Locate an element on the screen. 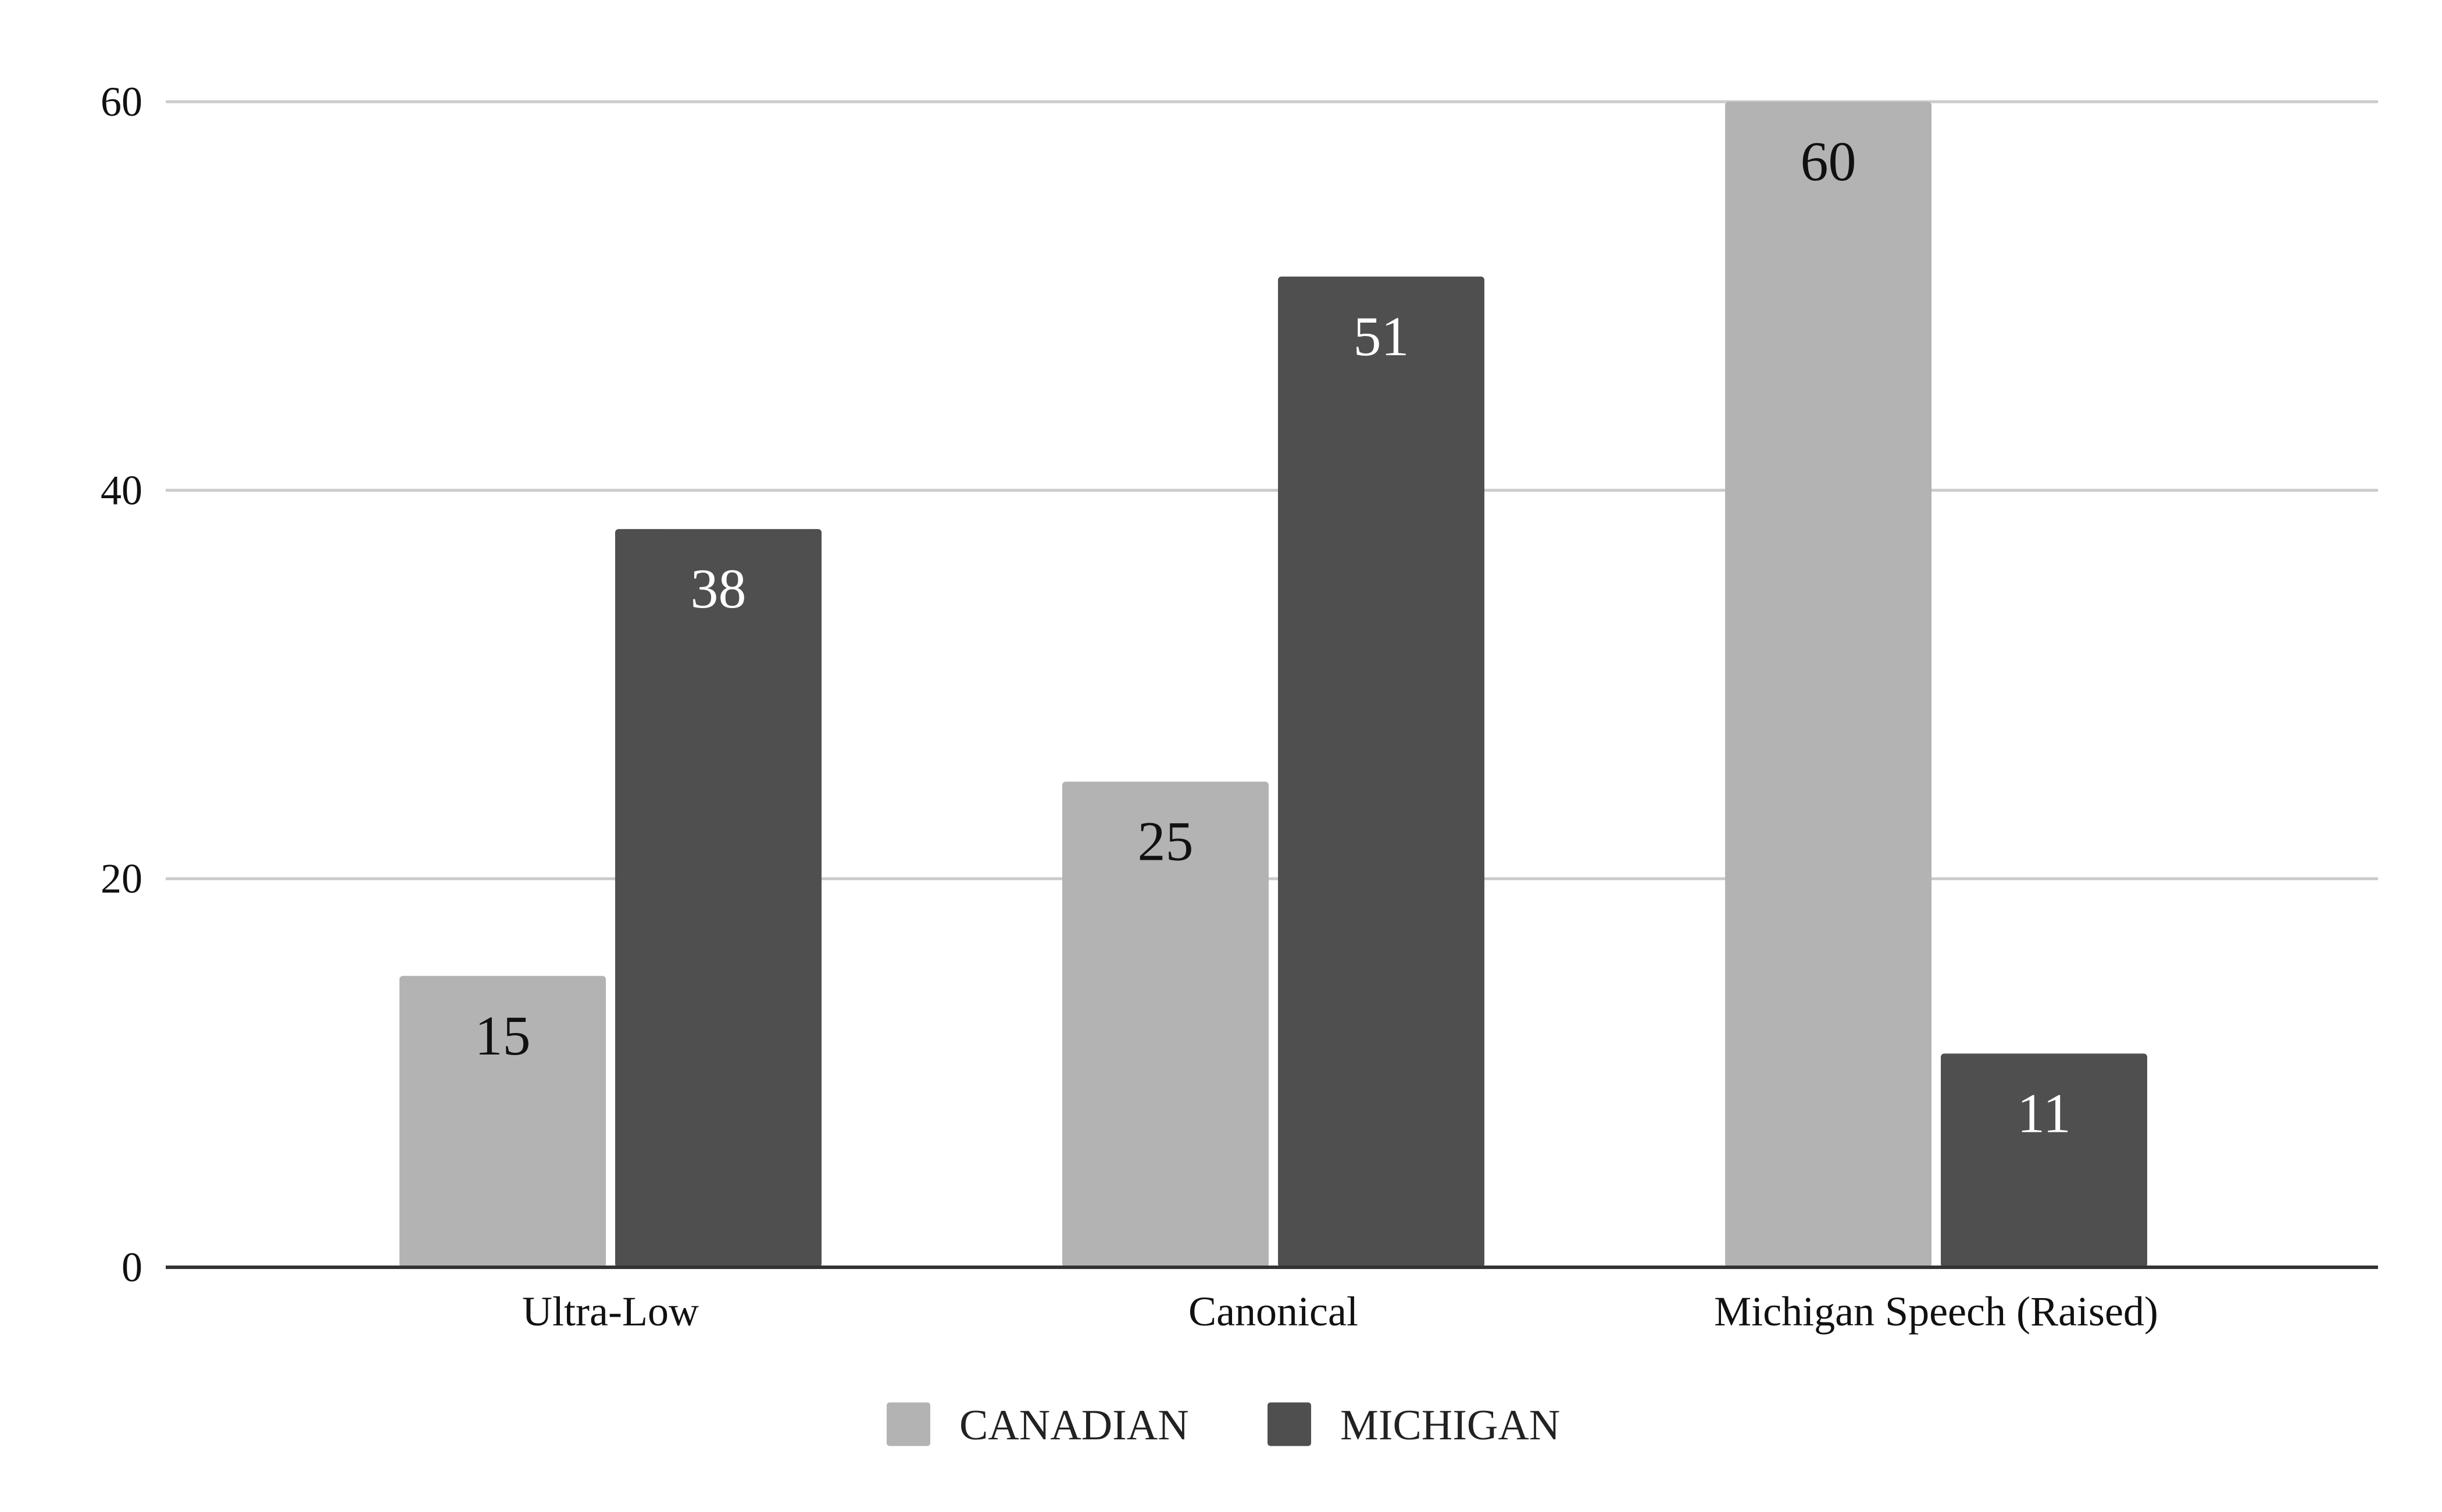  y-tick-label: 20 is located at coordinates (121, 879).